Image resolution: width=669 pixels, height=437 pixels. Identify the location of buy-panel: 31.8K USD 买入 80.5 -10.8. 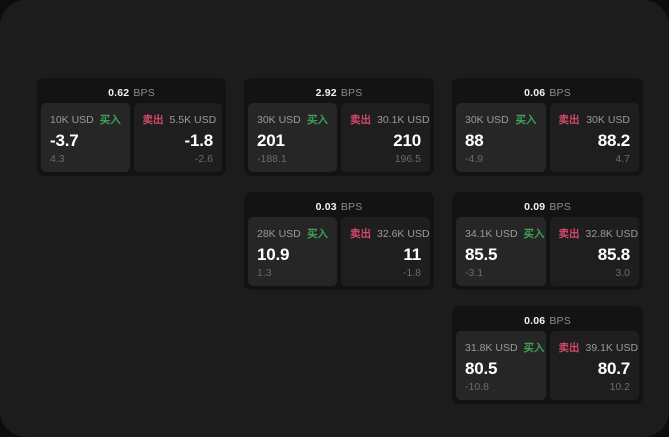
(501, 365).